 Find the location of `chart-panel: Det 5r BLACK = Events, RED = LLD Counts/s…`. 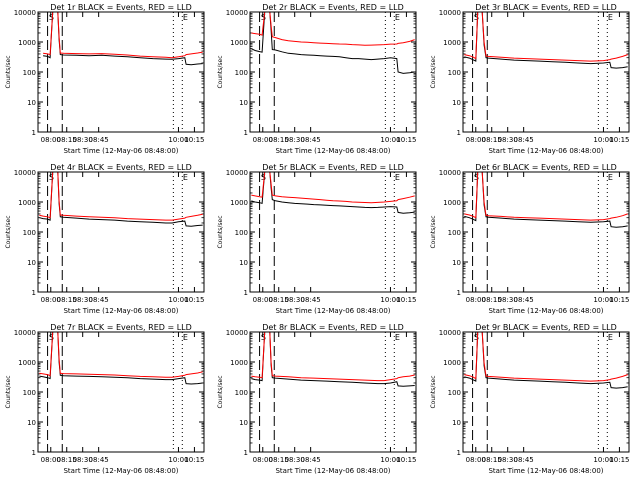

chart-panel: Det 5r BLACK = Events, RED = LLD Counts/s… is located at coordinates (317, 239).